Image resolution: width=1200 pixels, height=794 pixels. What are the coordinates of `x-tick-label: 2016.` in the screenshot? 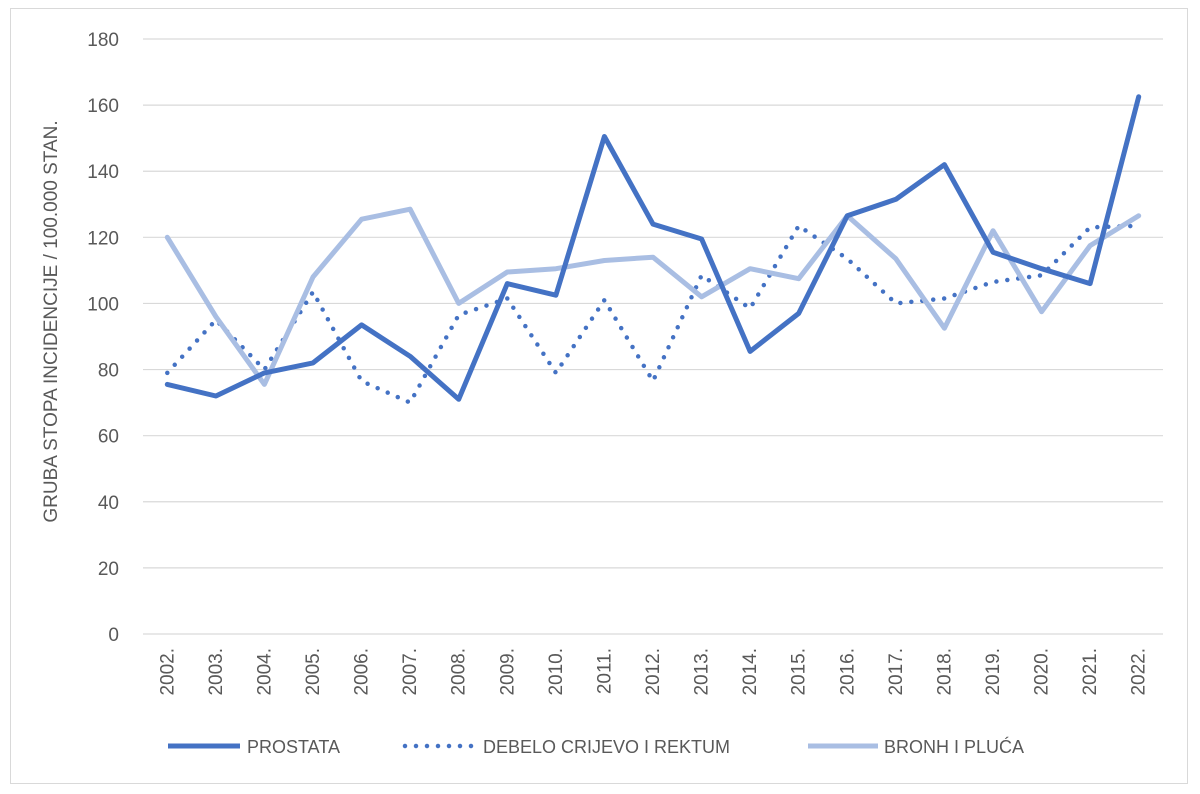 It's located at (847, 672).